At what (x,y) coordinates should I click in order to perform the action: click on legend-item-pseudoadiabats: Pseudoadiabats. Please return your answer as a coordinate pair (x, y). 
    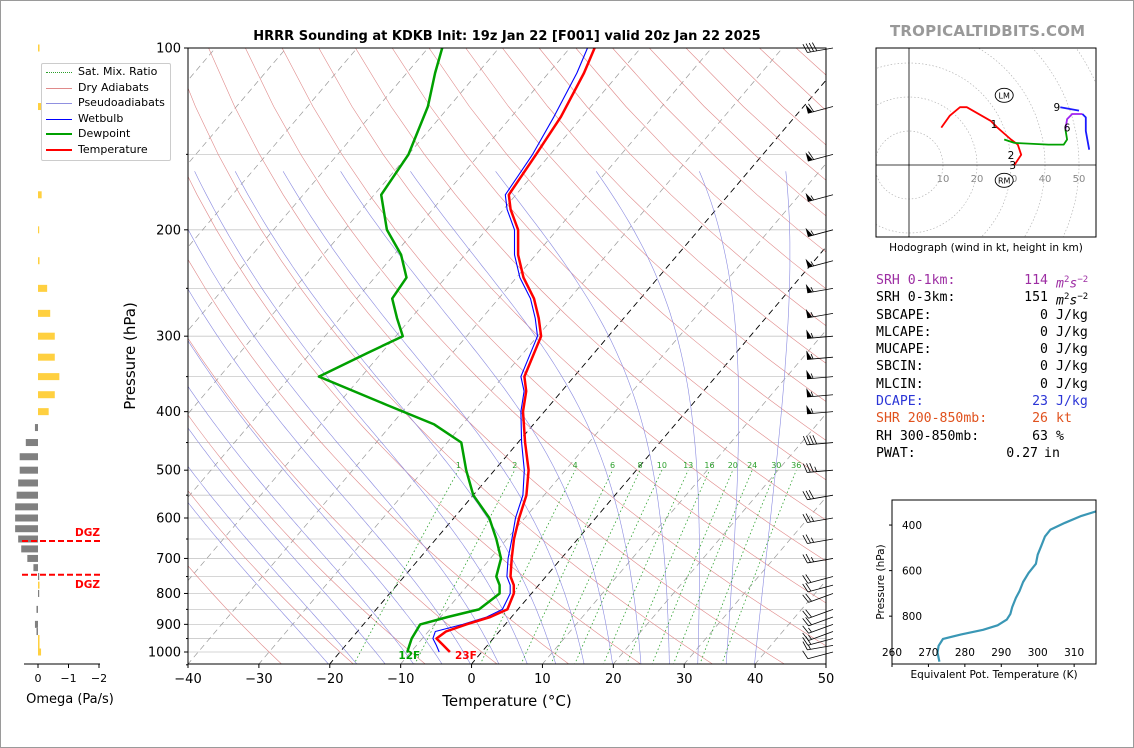
    Looking at the image, I should click on (106, 103).